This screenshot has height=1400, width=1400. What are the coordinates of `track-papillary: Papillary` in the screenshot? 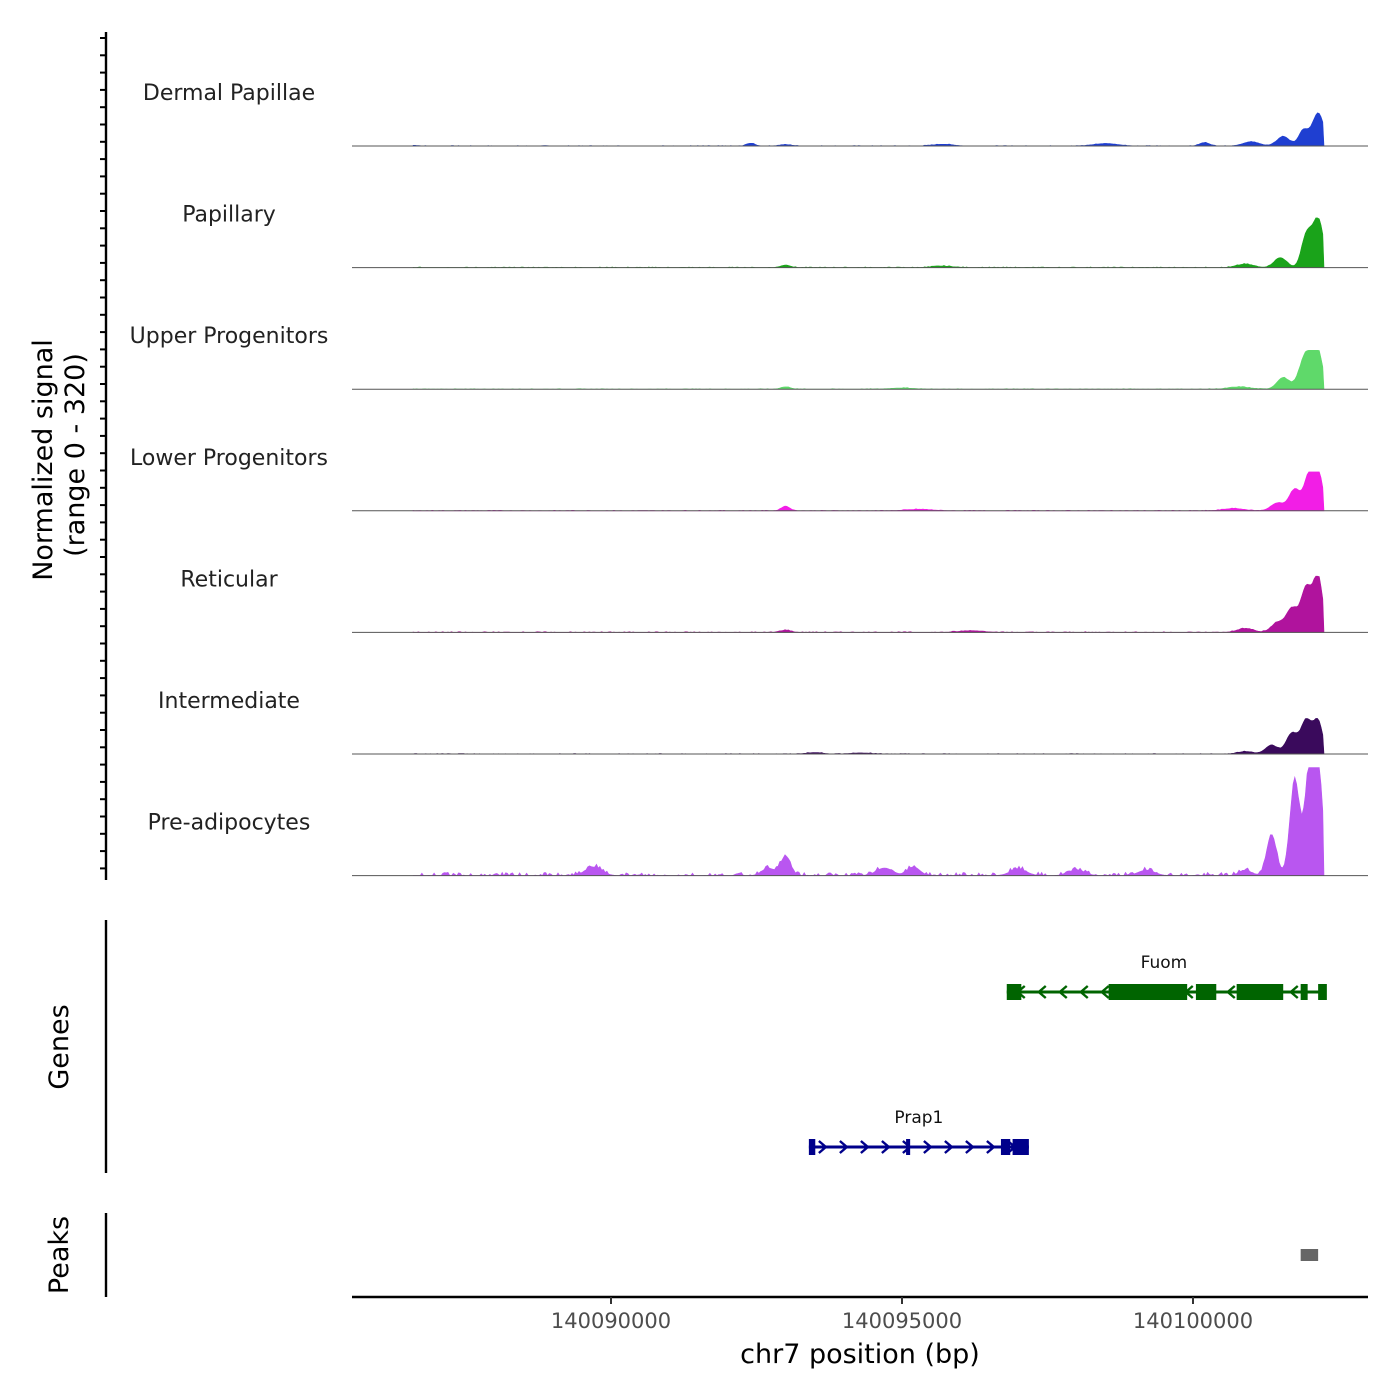 It's located at (775, 236).